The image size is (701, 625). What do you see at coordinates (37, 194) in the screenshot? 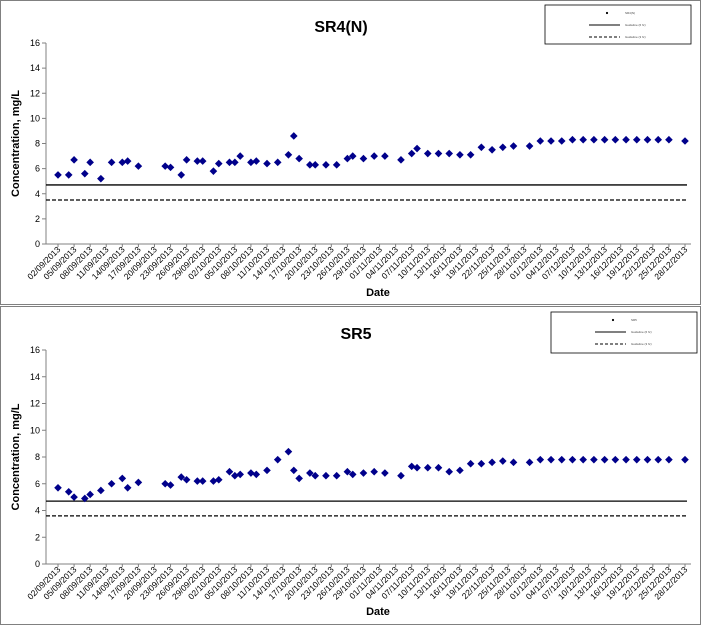
I see `y-tick-label: 4` at bounding box center [37, 194].